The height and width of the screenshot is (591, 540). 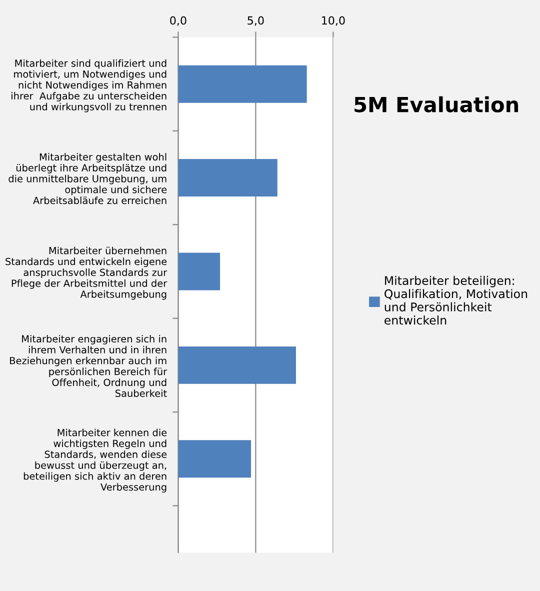 What do you see at coordinates (178, 21) in the screenshot?
I see `x-tick-label: 0,0` at bounding box center [178, 21].